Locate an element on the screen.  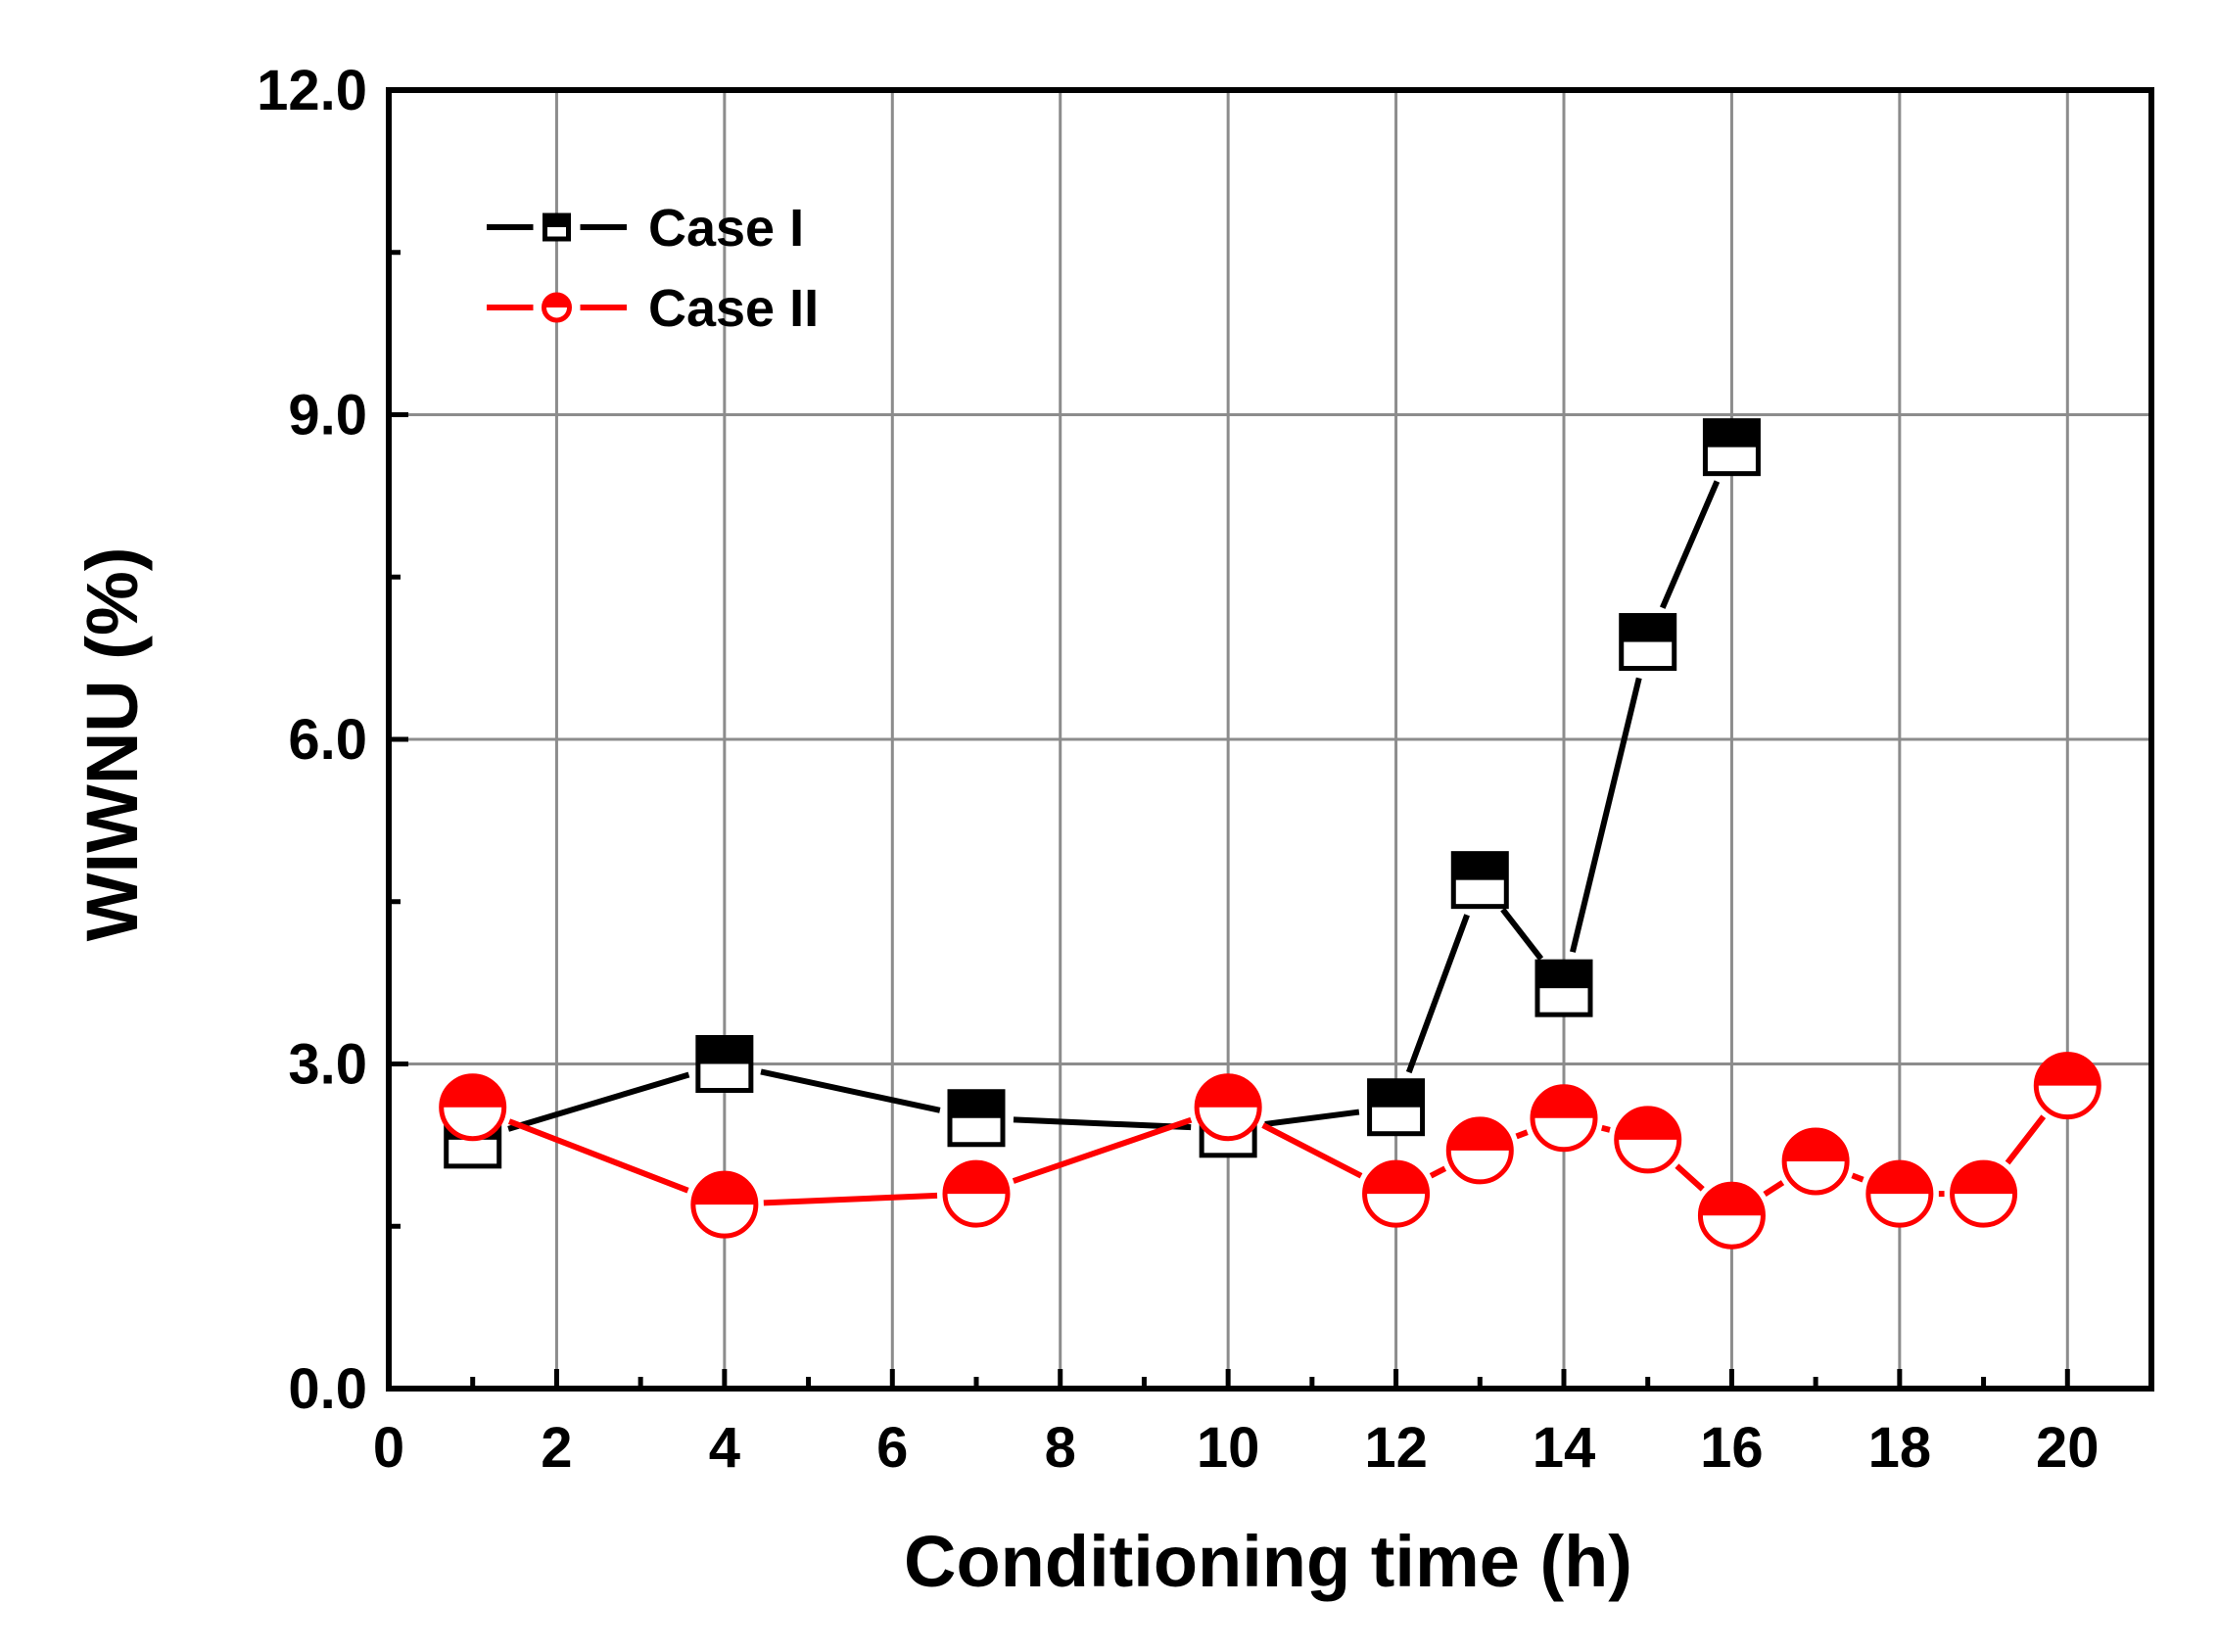
y-tick-label: 6.0 is located at coordinates (327, 740).